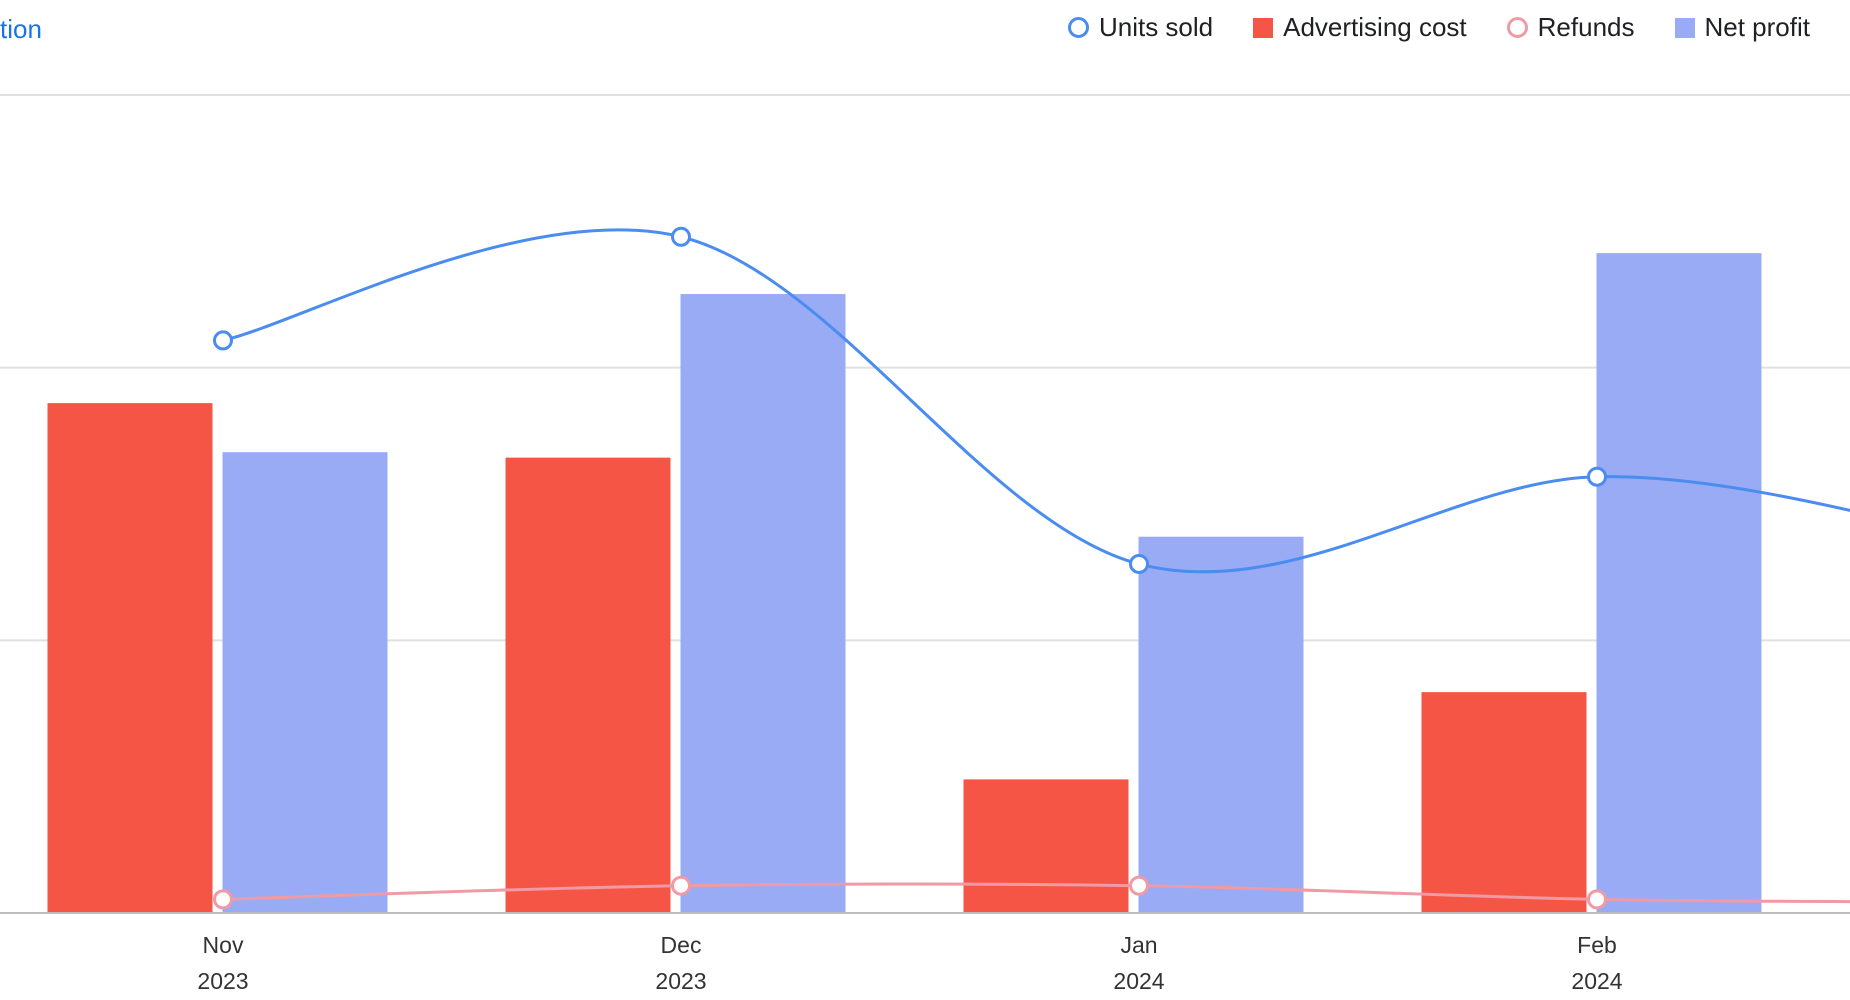 Image resolution: width=1850 pixels, height=1000 pixels. I want to click on legend-item-refunds: Refunds, so click(1570, 27).